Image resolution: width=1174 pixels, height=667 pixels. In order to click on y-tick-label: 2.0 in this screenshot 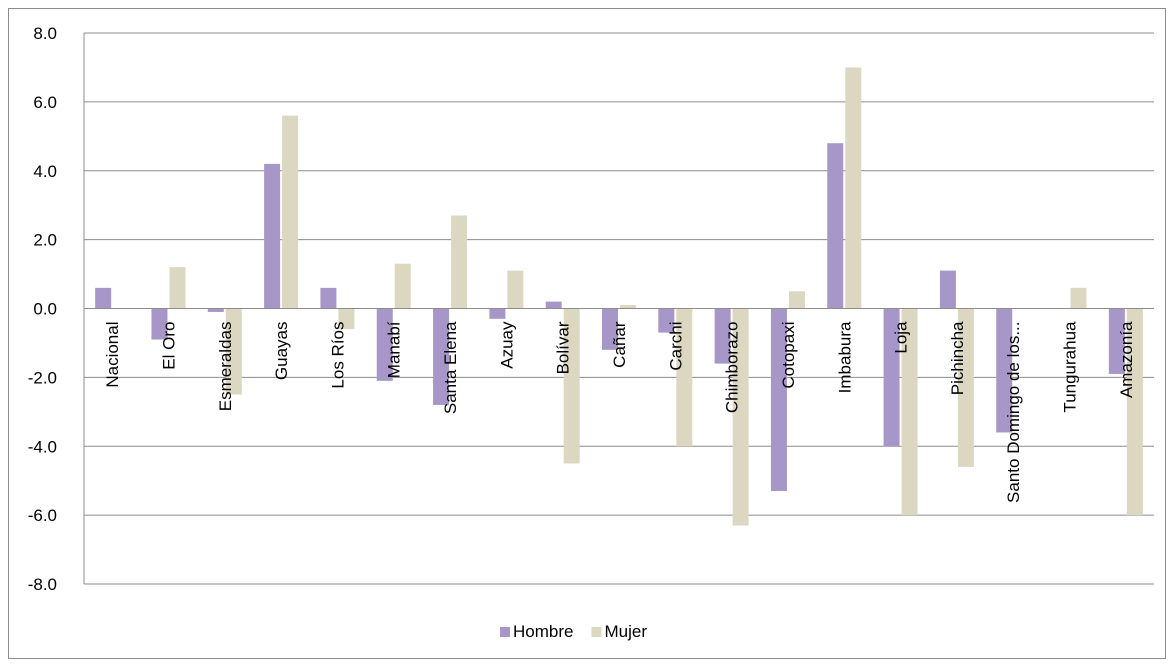, I will do `click(45, 240)`.